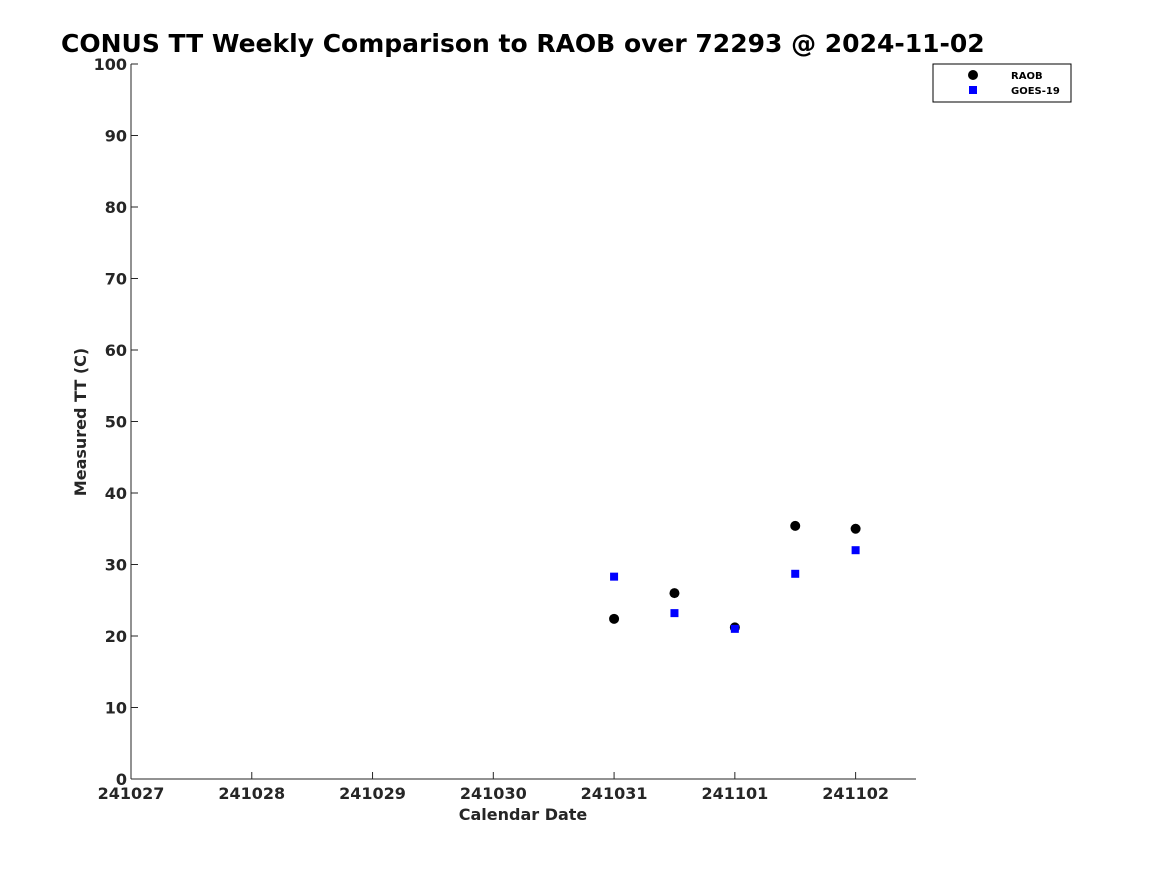 This screenshot has height=875, width=1167. I want to click on legend: RAOB GOES-19, so click(1002, 83).